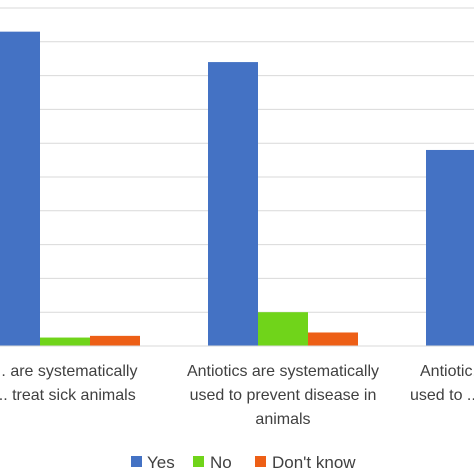  I want to click on category-label-2-line-2: used to prevent disease in, so click(283, 395).